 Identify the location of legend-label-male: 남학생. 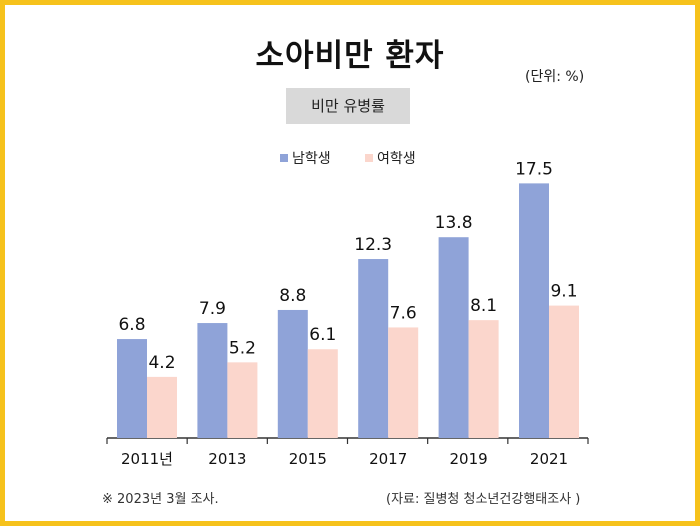
(311, 159).